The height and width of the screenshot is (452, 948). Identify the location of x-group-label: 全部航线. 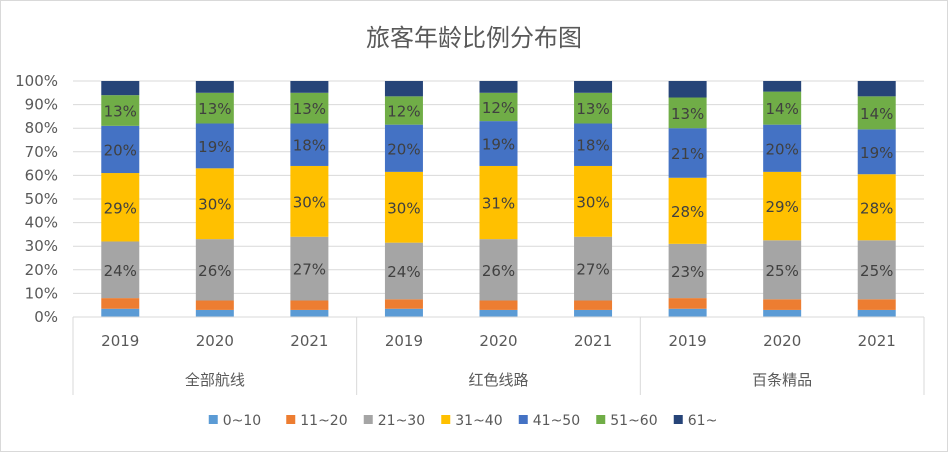
(215, 380).